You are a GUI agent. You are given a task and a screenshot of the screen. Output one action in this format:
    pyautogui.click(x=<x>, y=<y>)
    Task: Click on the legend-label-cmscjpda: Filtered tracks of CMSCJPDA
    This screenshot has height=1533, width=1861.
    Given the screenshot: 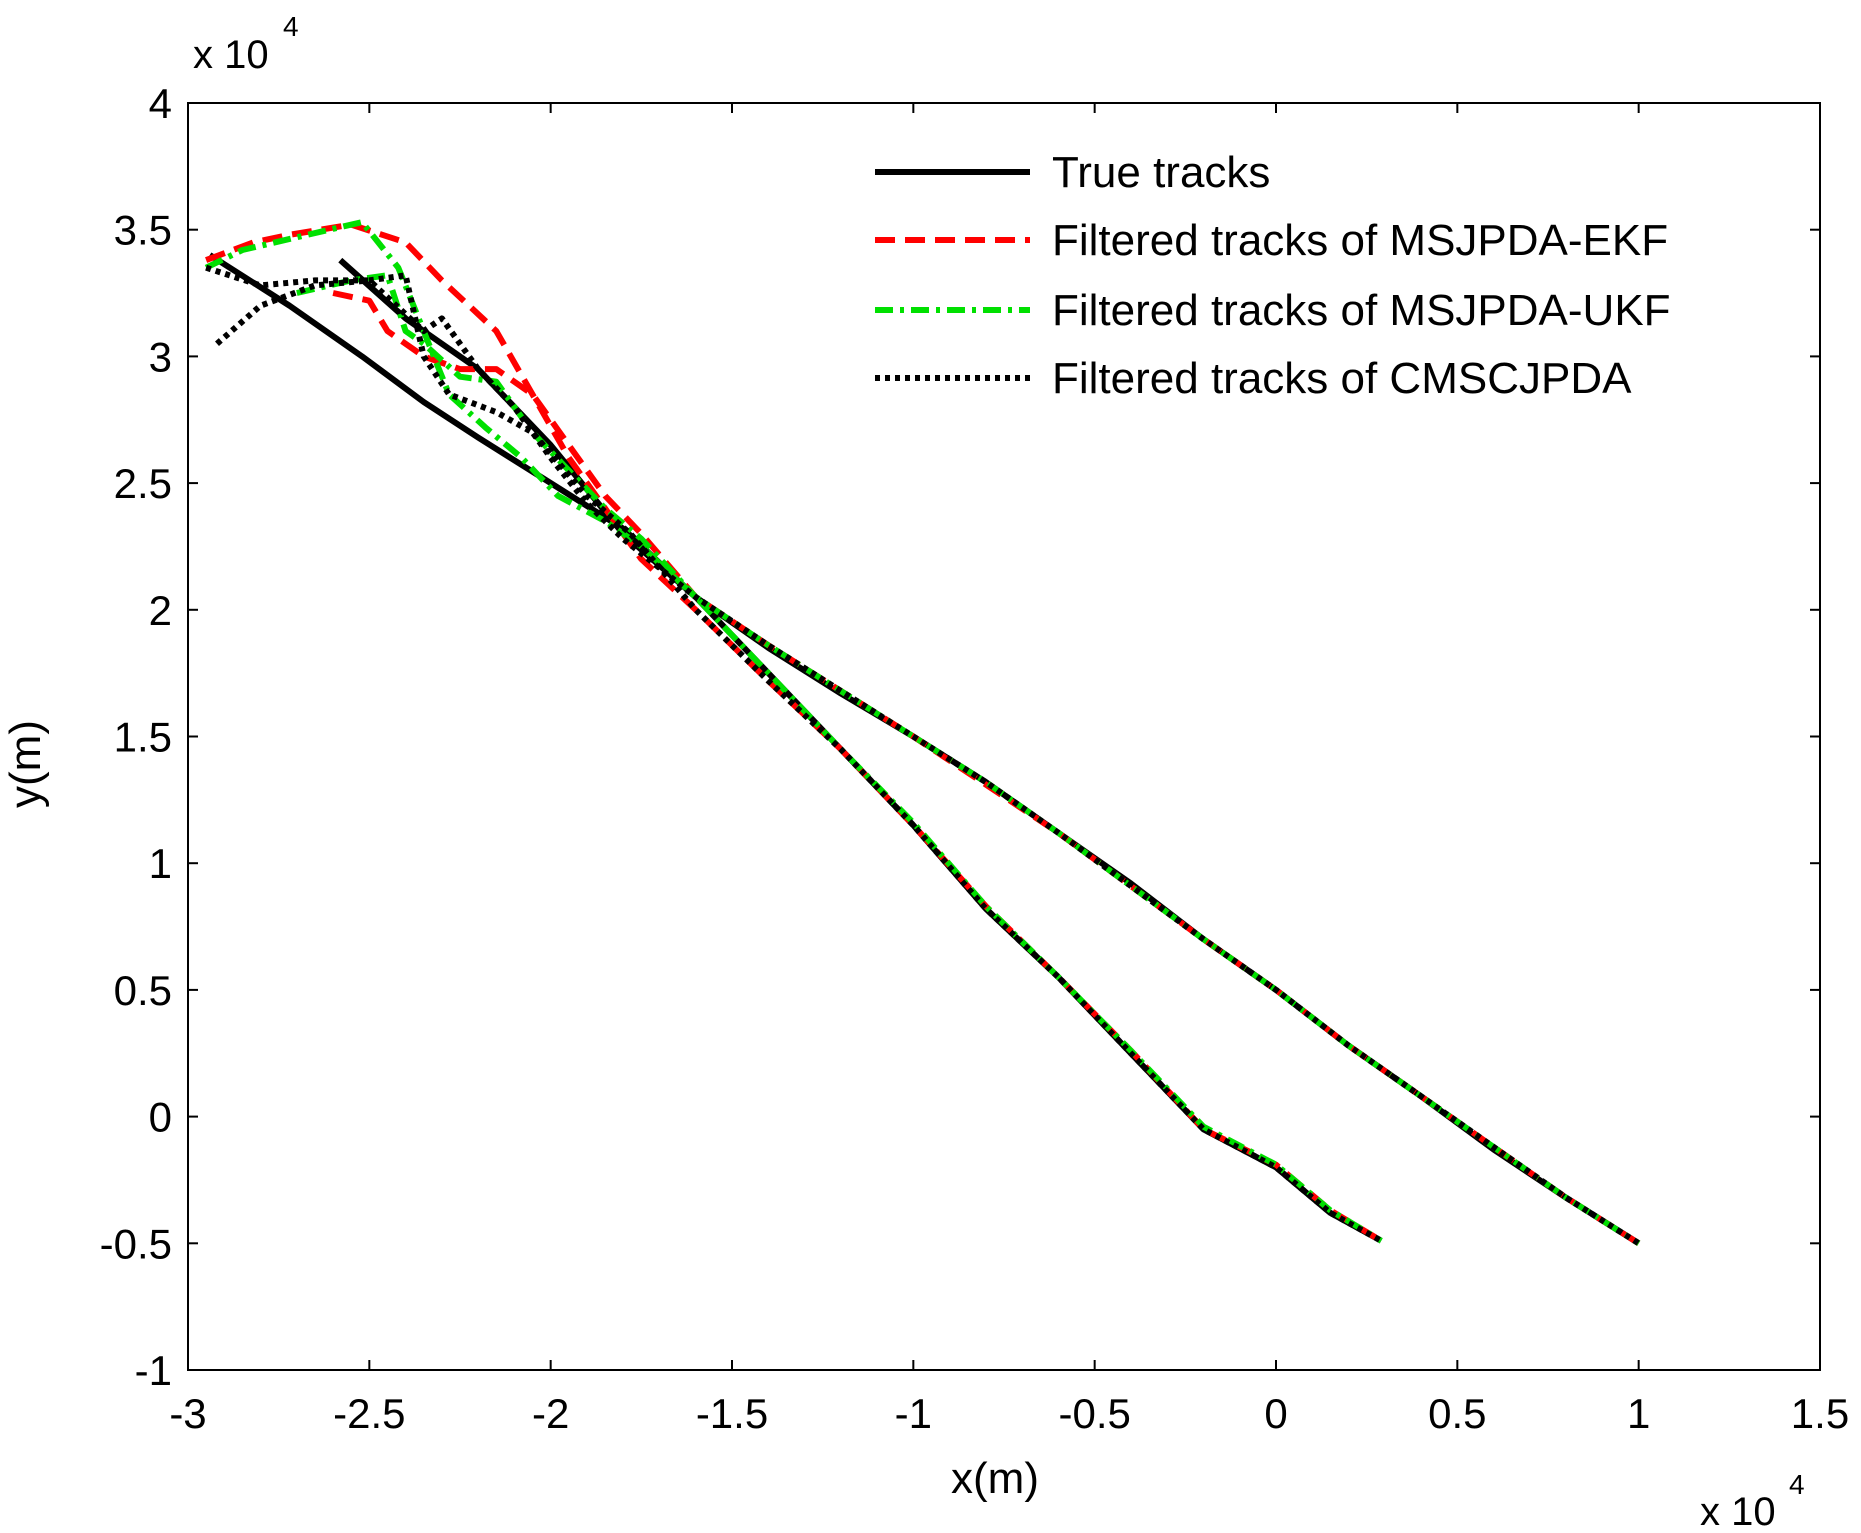 What is the action you would take?
    pyautogui.click(x=1342, y=378)
    